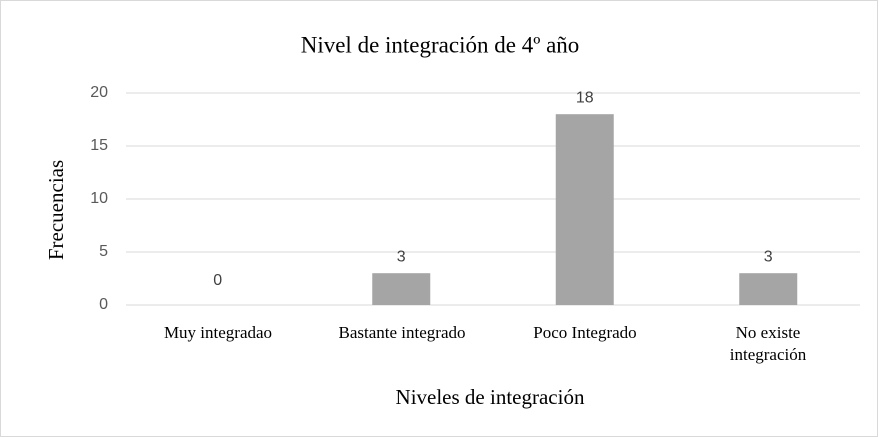  I want to click on x-tick-label: Poco Integrado, so click(585, 332).